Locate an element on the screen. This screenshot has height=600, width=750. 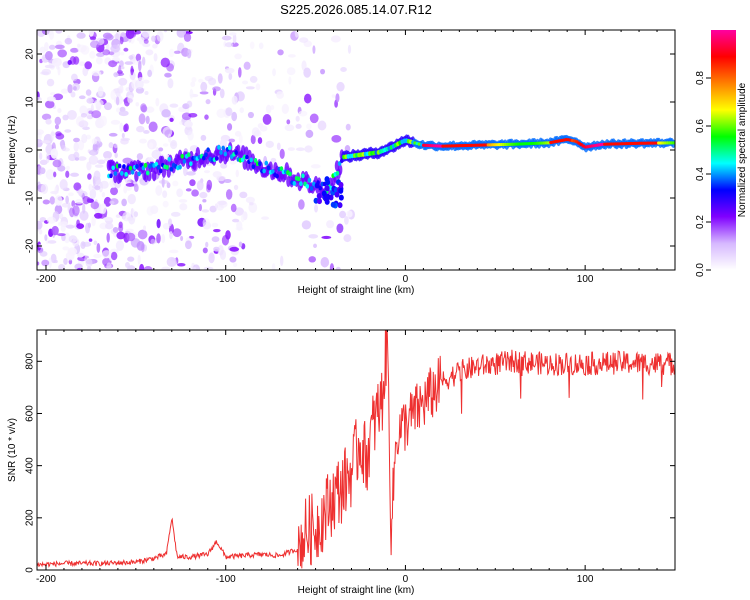
track-halo is located at coordinates (243, 151).